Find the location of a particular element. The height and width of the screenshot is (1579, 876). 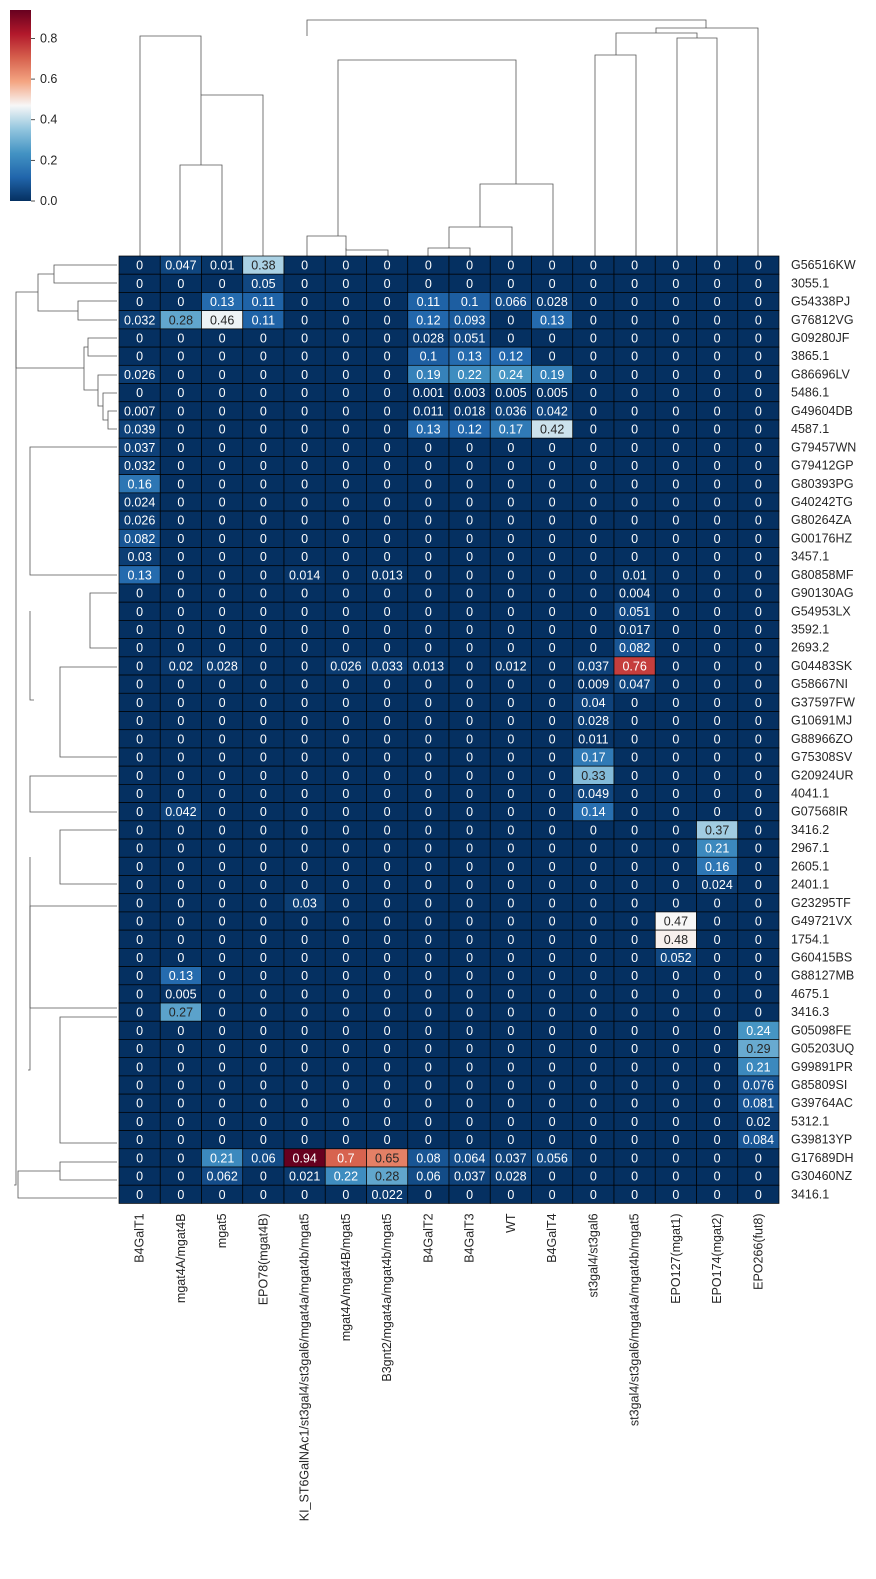

cell-value-label: 0.94 is located at coordinates (304, 1158).